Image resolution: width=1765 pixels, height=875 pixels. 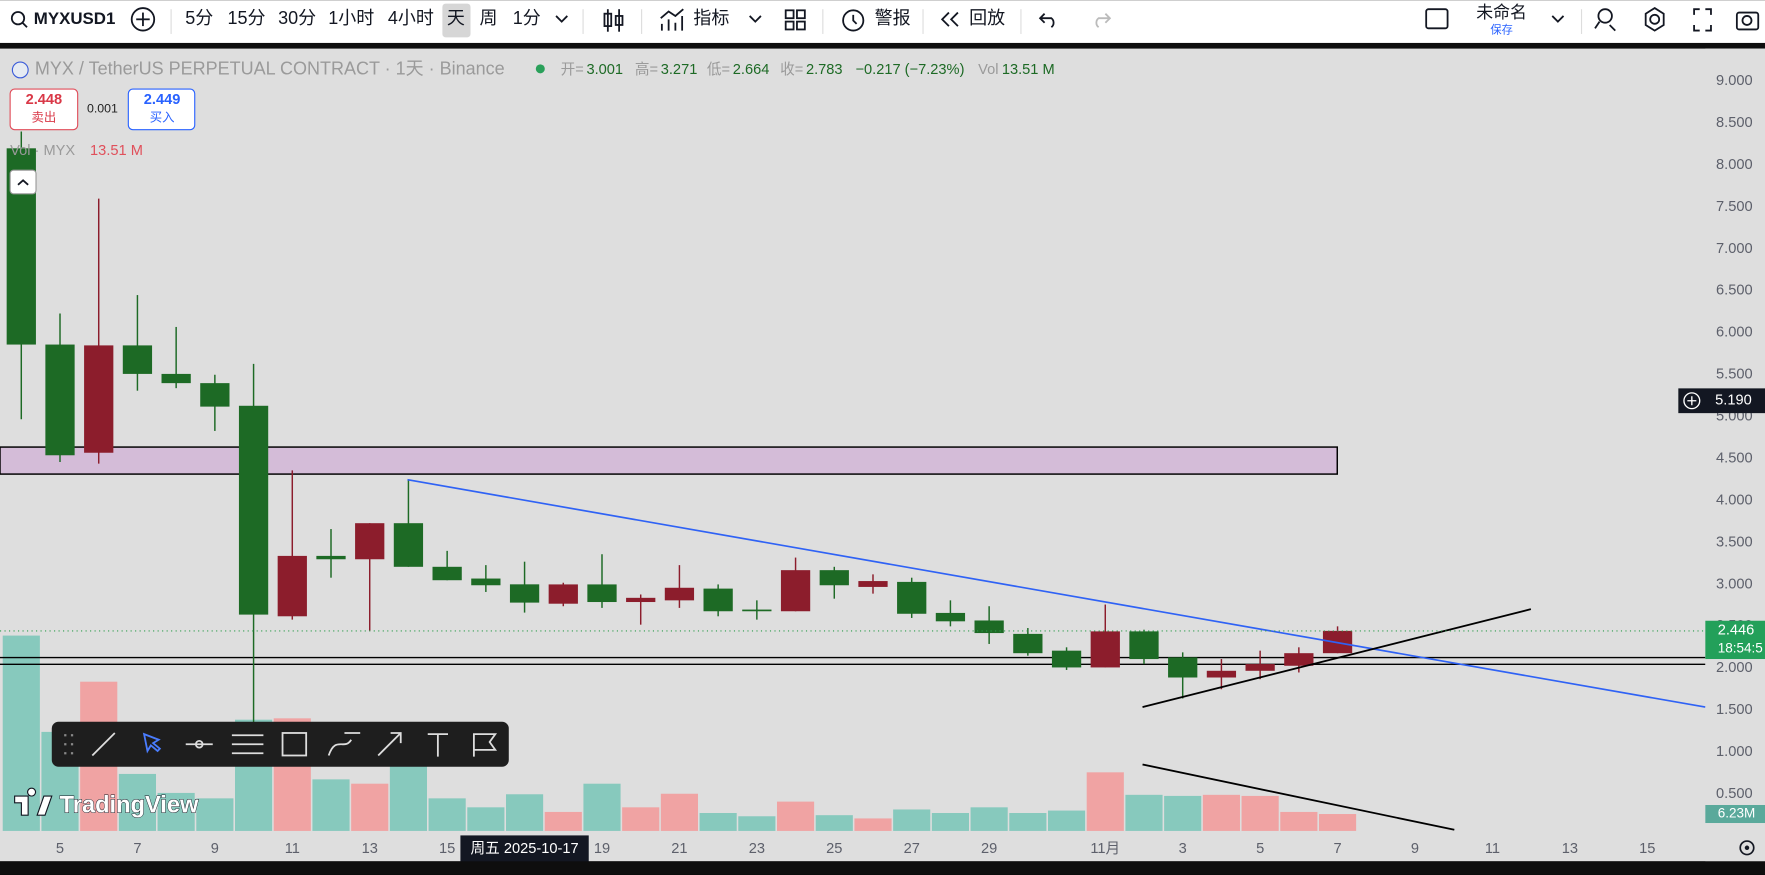 What do you see at coordinates (489, 18) in the screenshot?
I see `interval: 周` at bounding box center [489, 18].